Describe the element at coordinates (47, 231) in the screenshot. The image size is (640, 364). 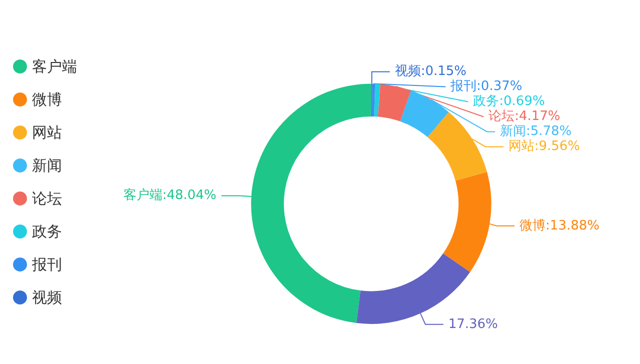
I see `legend-label: 政务` at that location.